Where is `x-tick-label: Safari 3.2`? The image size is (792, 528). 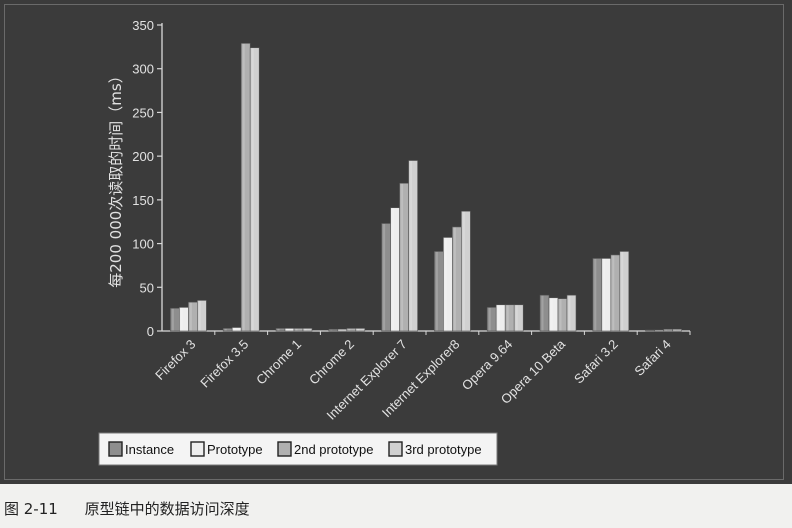
x-tick-label: Safari 3.2 is located at coordinates (596, 362).